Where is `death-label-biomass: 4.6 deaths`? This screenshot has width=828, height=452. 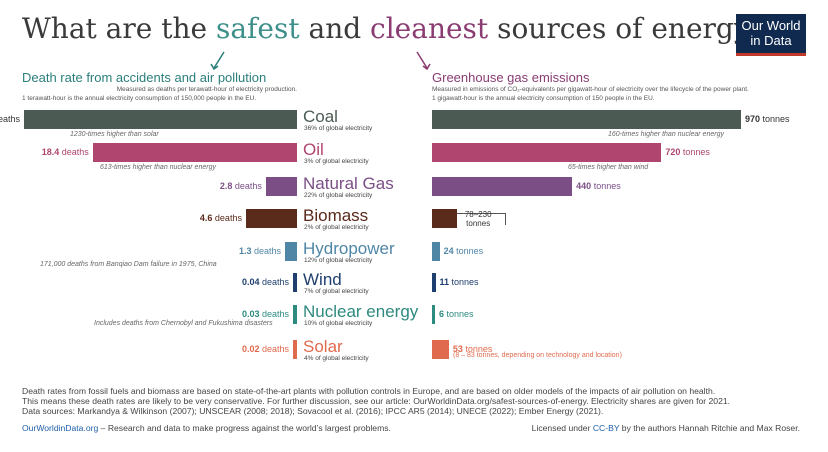 death-label-biomass: 4.6 deaths is located at coordinates (220, 218).